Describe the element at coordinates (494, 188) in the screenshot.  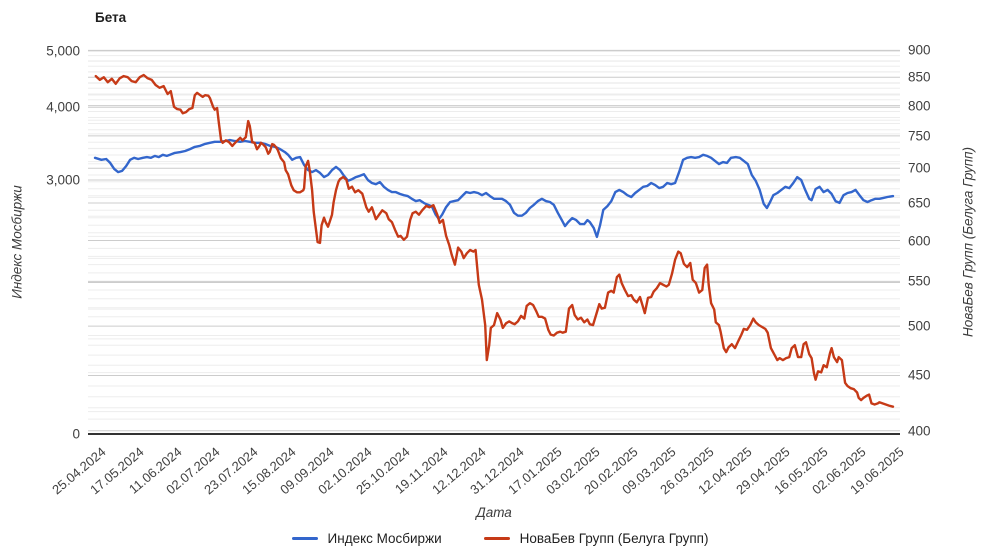
I see `series-line-moex` at that location.